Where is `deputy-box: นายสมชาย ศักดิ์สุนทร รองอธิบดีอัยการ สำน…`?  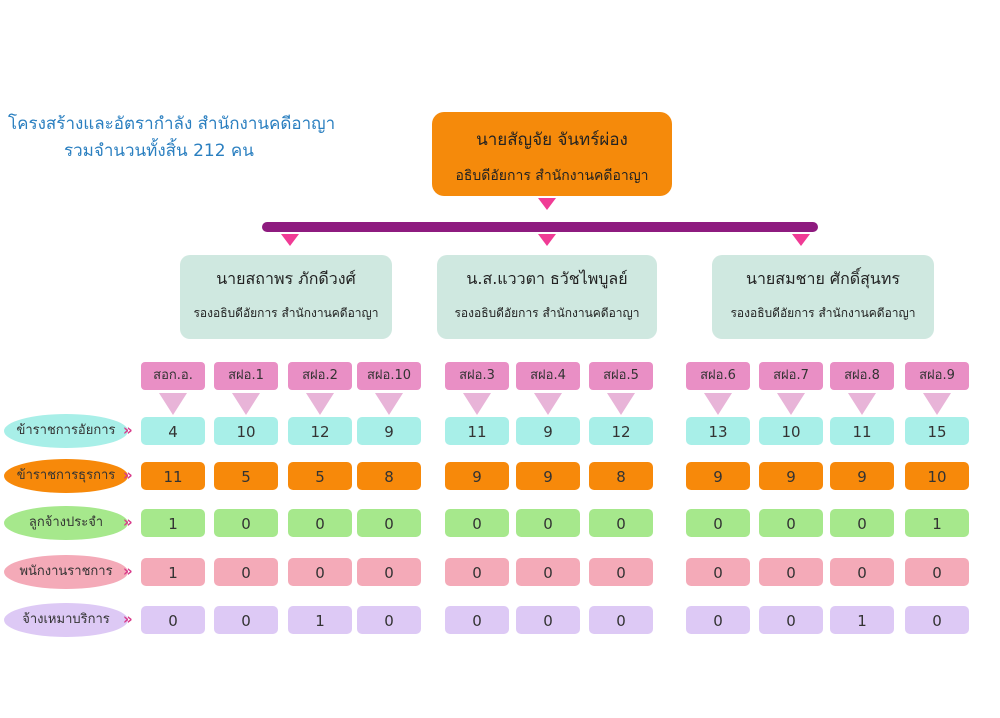 deputy-box: นายสมชาย ศักดิ์สุนทร รองอธิบดีอัยการ สำน… is located at coordinates (823, 297).